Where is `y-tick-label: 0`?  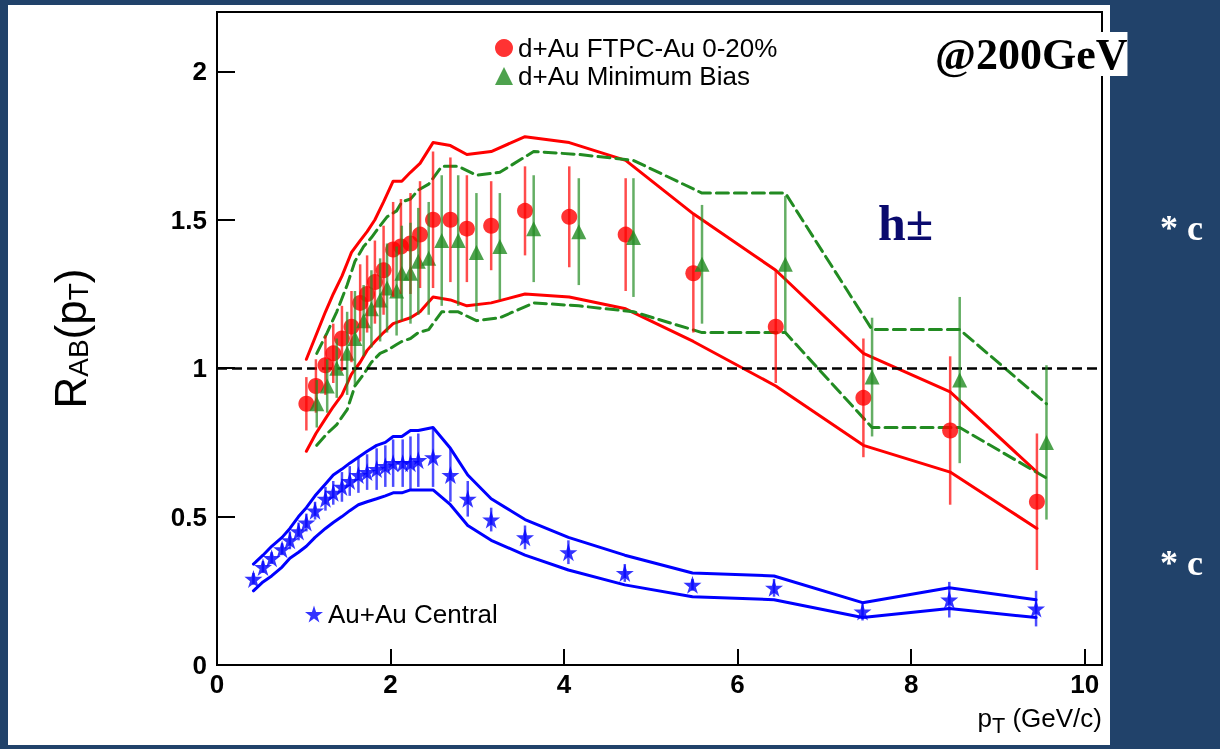 y-tick-label: 0 is located at coordinates (199, 665).